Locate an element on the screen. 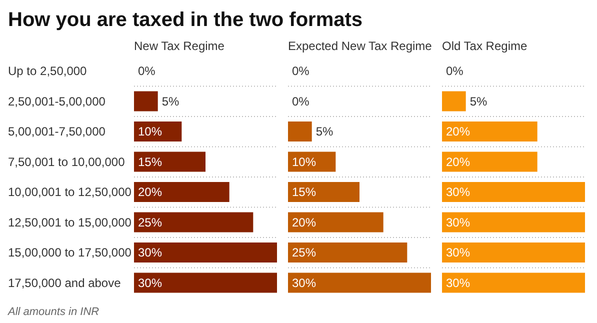 Image resolution: width=597 pixels, height=323 pixels. y-tick-label: 12,50,001 to 15,00,000 is located at coordinates (70, 222).